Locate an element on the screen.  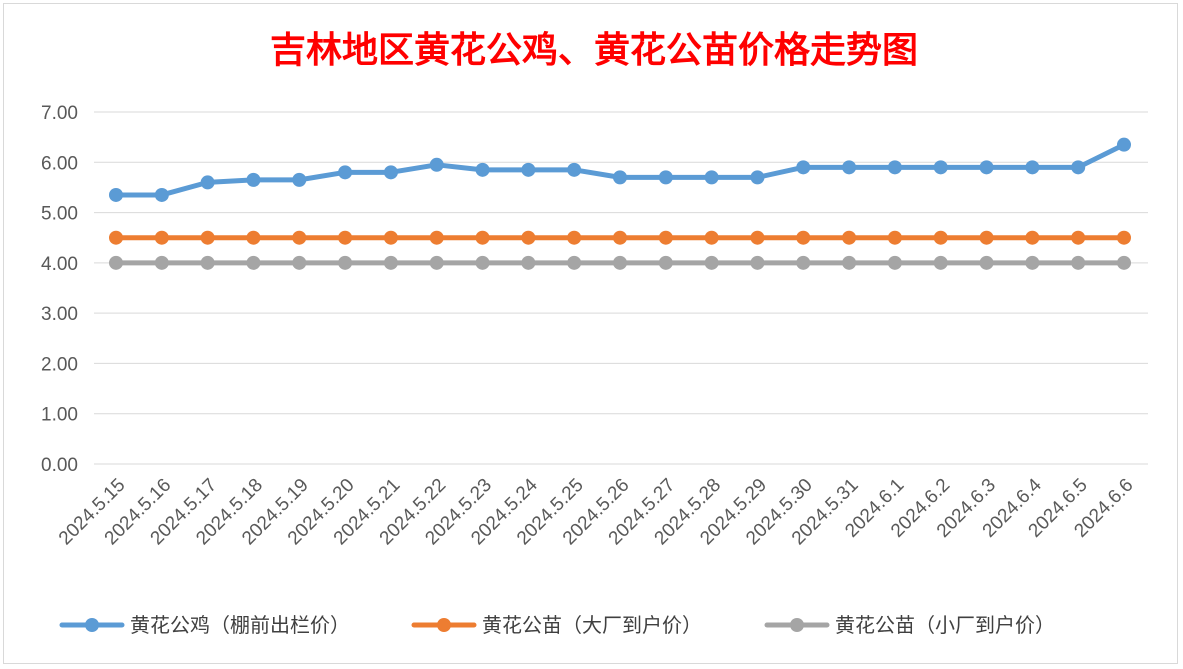
y-tick-label: 5.00 is located at coordinates (59, 214).